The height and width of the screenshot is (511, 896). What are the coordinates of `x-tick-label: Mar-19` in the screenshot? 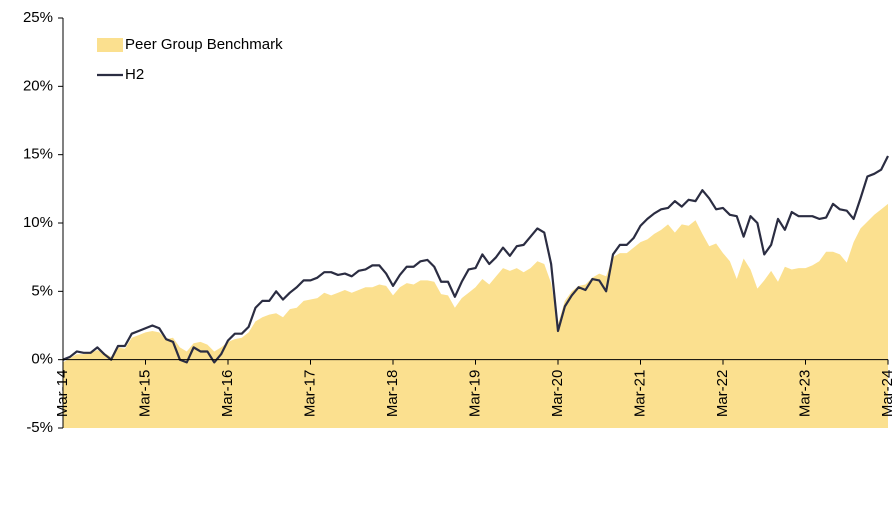 It's located at (474, 394).